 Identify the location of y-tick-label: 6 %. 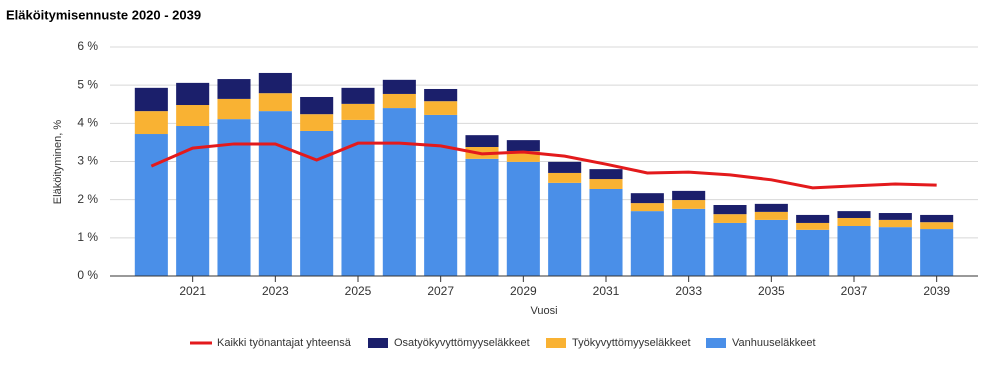
(87, 46).